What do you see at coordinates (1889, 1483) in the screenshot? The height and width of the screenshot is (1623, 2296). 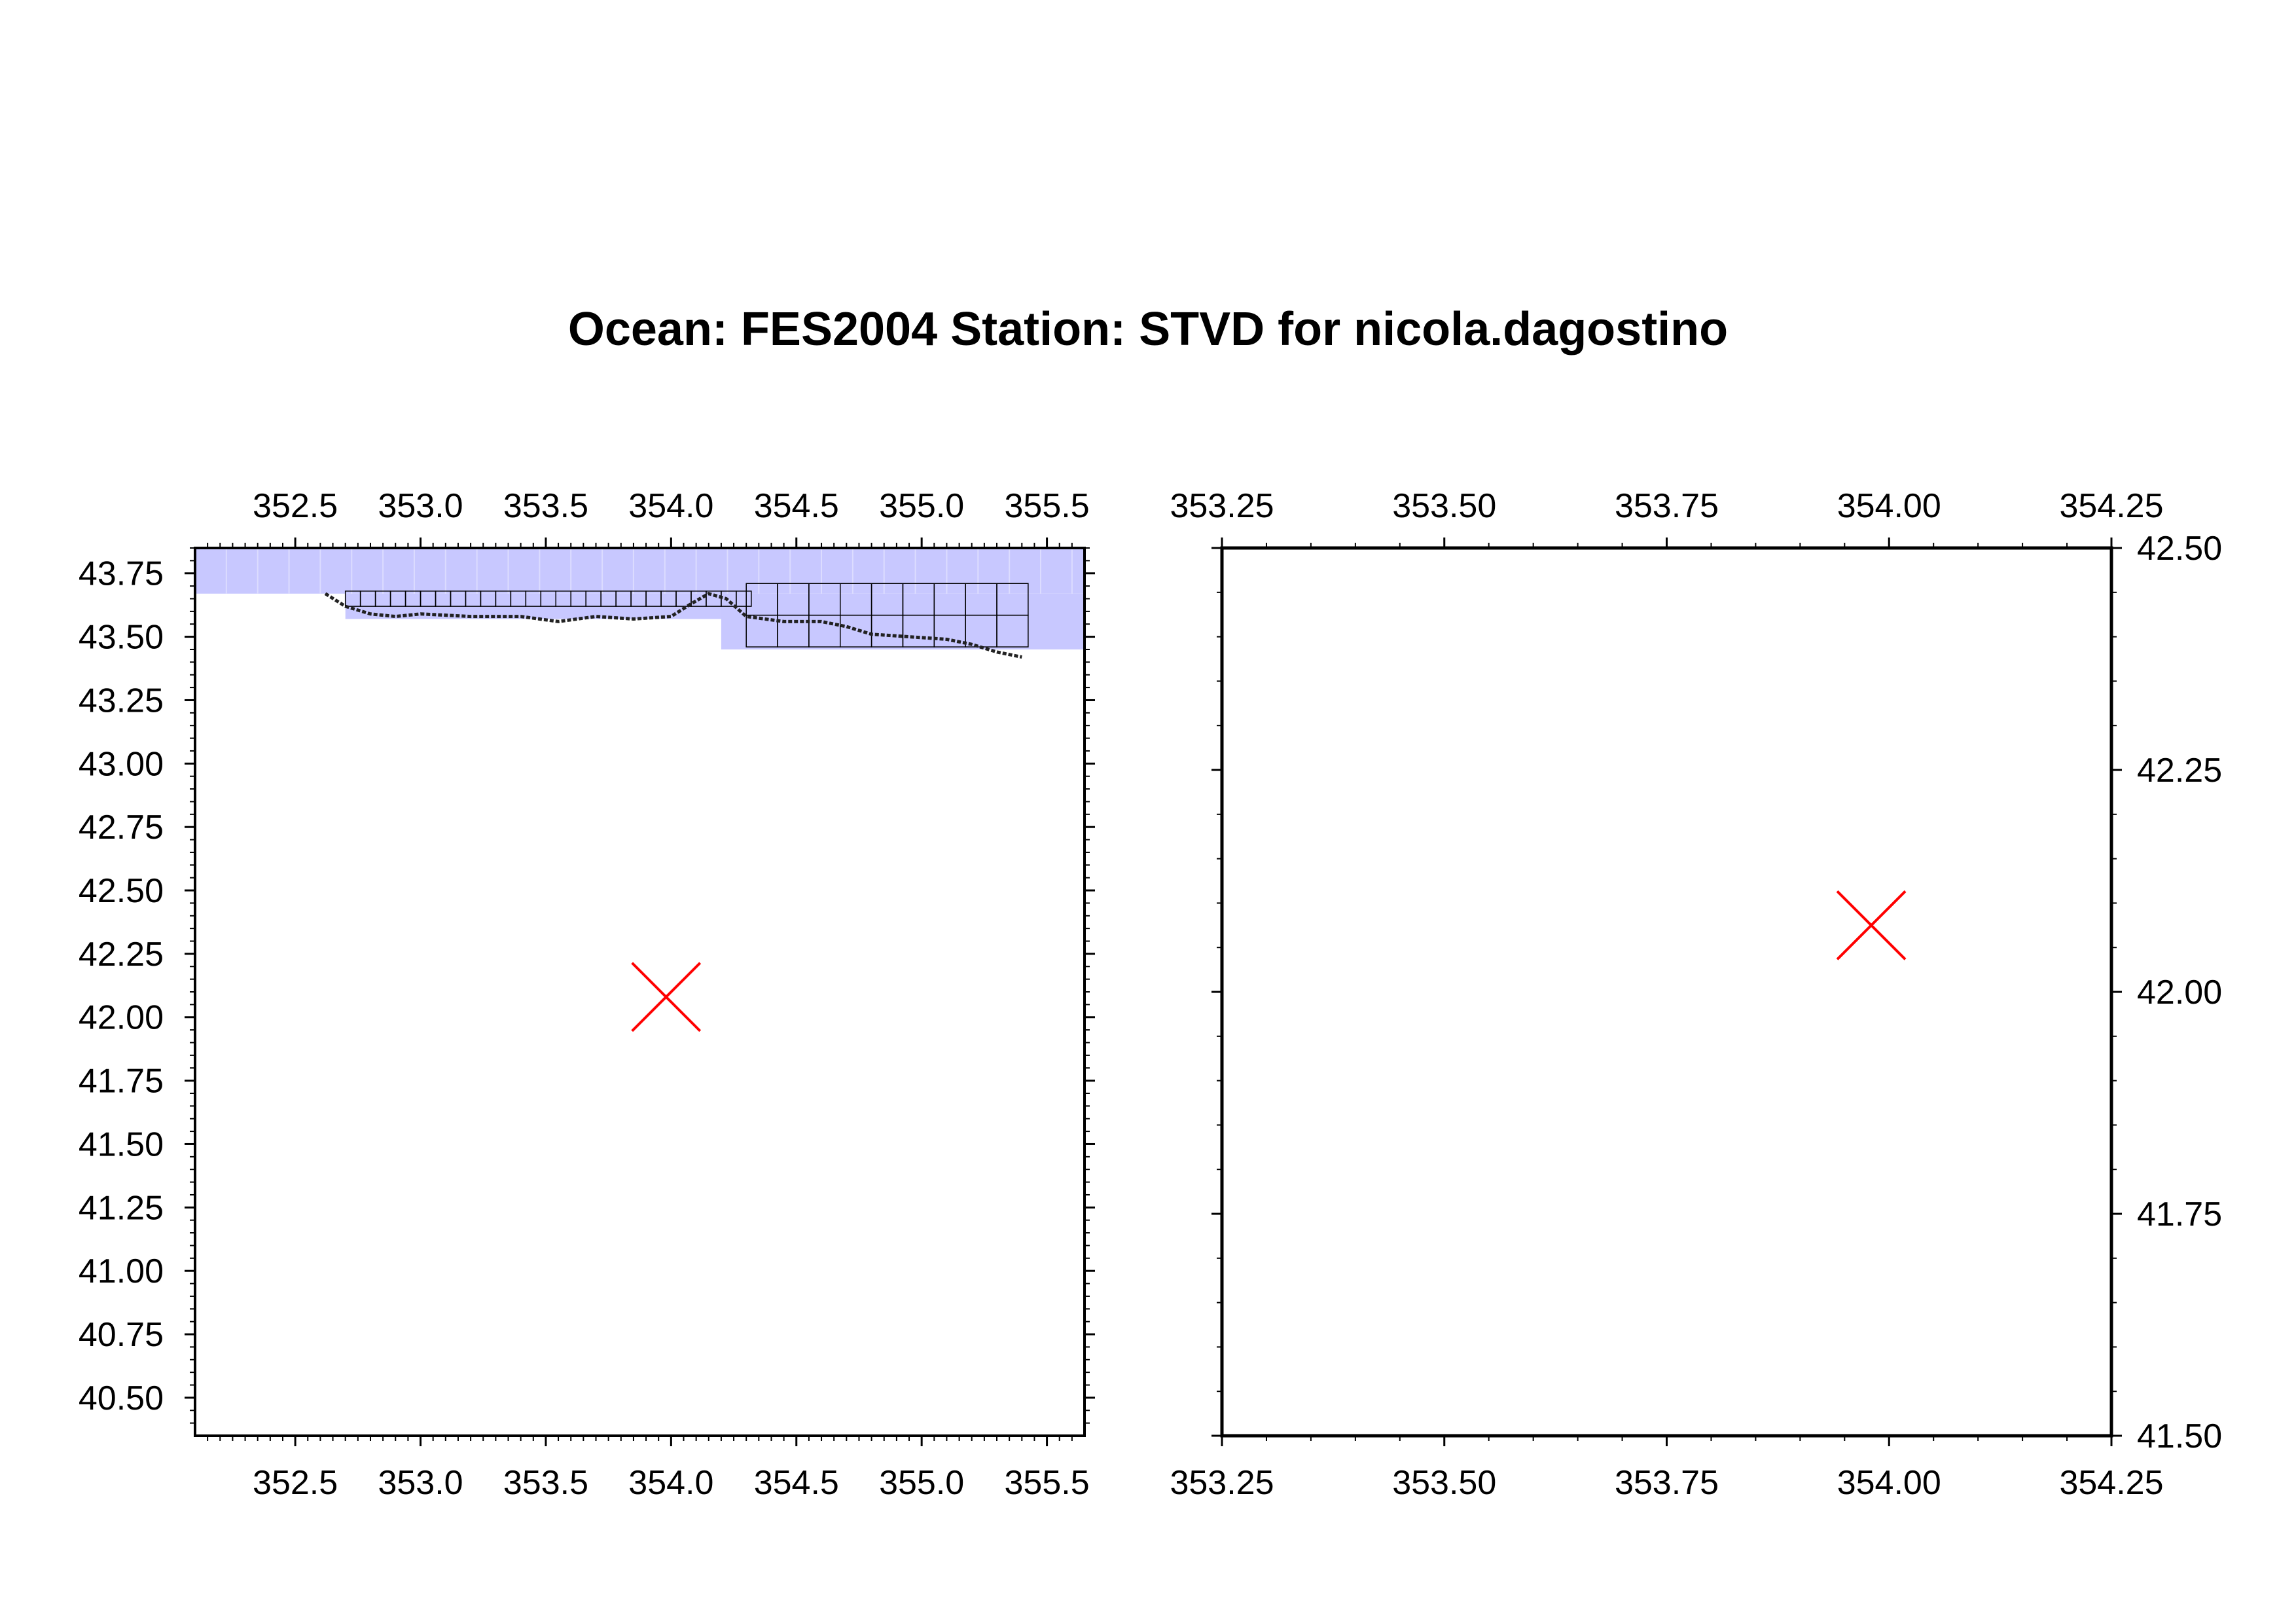 I see `x-tick-label-bottom: 354.00` at bounding box center [1889, 1483].